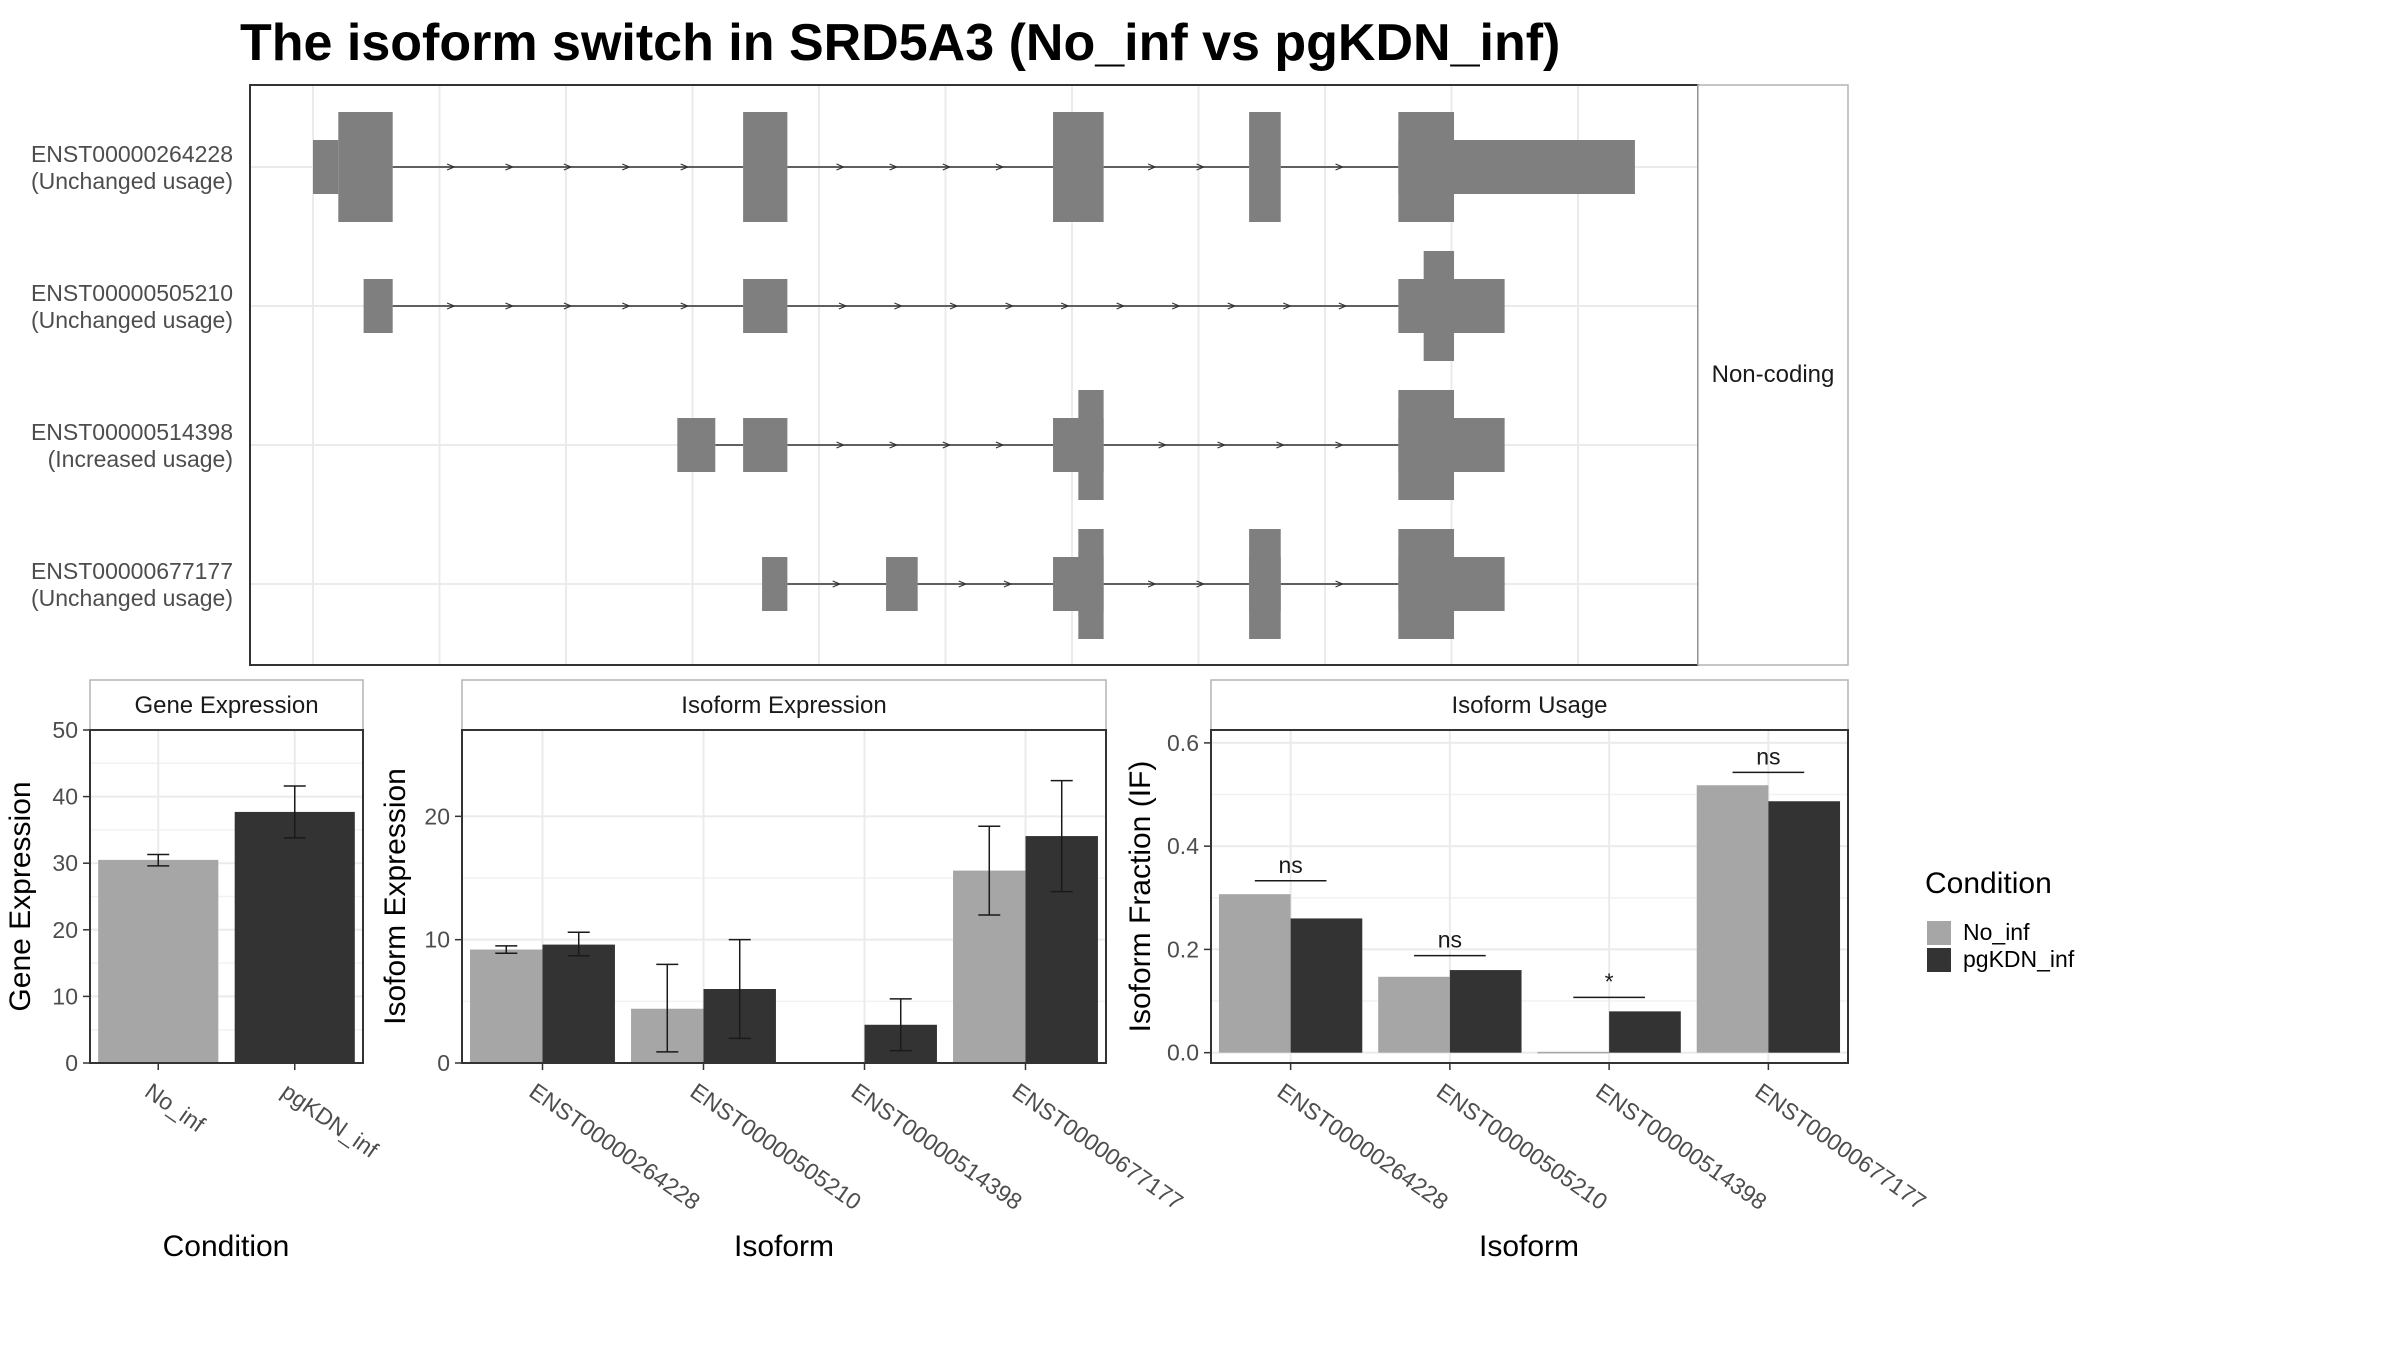 Image resolution: width=2400 pixels, height=1350 pixels. Describe the element at coordinates (20, 896) in the screenshot. I see `y-axis-title: Gene Expression` at that location.